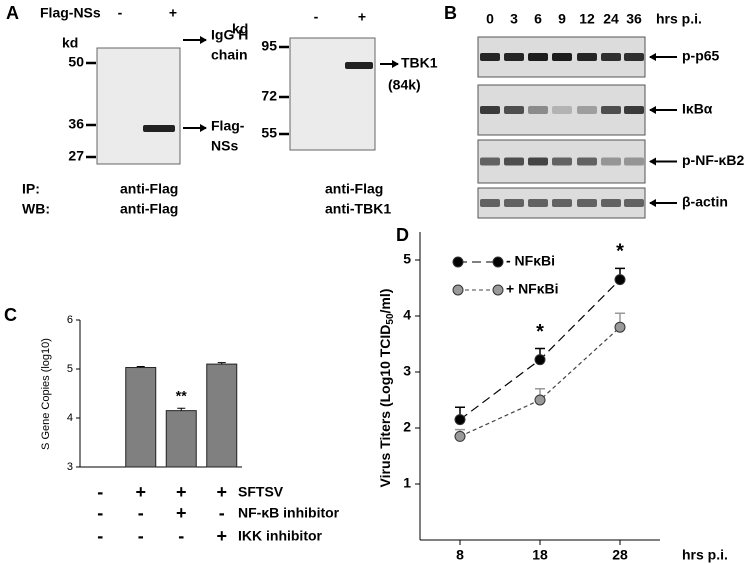 This screenshot has height=564, width=750. Describe the element at coordinates (562, 19) in the screenshot. I see `lane-label: 9` at that location.